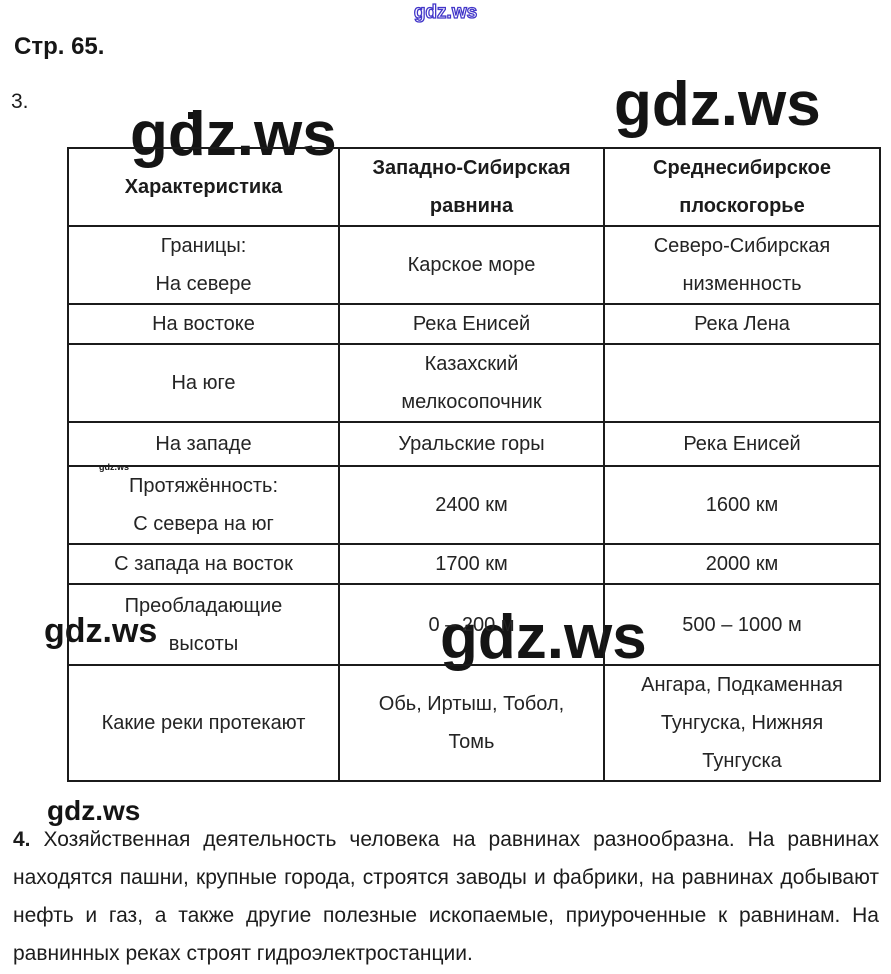 Image resolution: width=891 pixels, height=974 pixels. I want to click on stray-ink-mark, so click(191, 115).